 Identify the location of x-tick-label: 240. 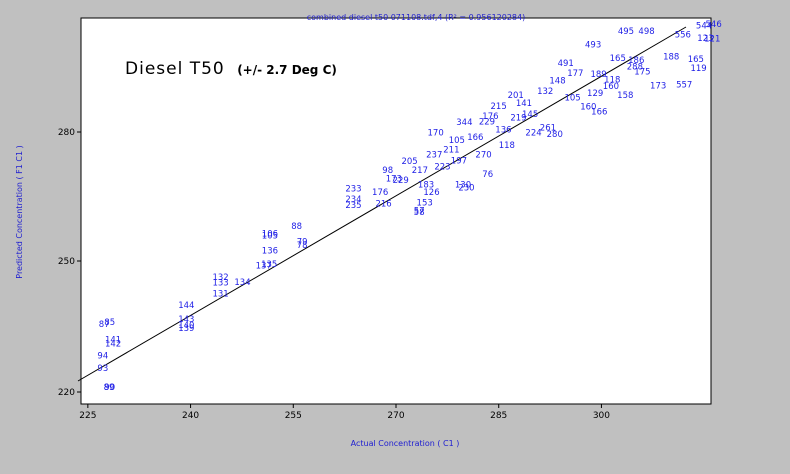
(190, 416).